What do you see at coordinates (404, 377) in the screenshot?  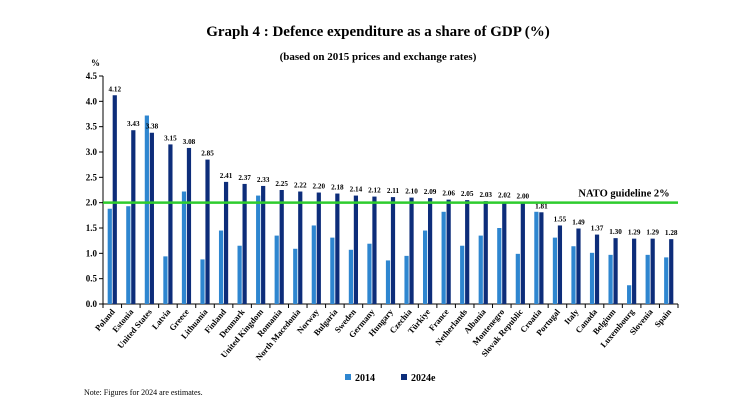 I see `legend-swatch-2024e` at bounding box center [404, 377].